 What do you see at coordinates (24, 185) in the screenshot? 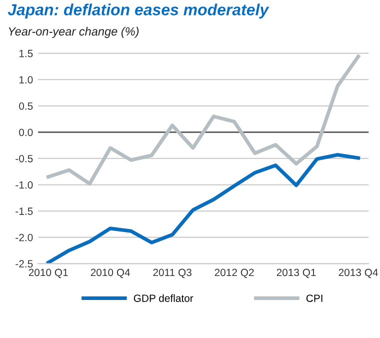
I see `y-tick-label: -1.0` at bounding box center [24, 185].